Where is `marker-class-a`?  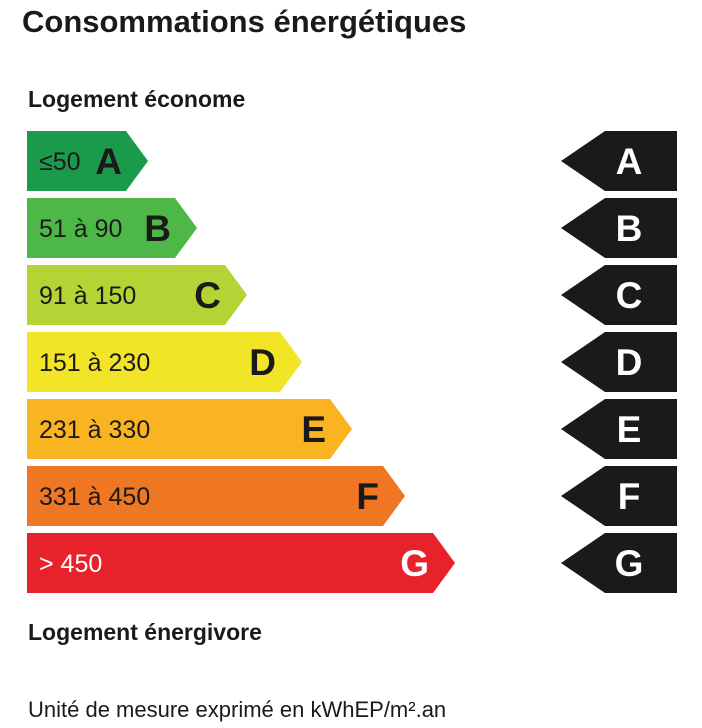 marker-class-a is located at coordinates (619, 161).